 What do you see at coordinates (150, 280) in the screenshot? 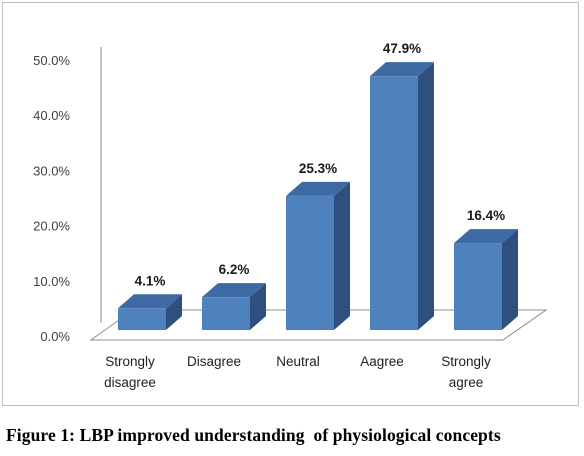
I see `data-label: 4.1%` at bounding box center [150, 280].